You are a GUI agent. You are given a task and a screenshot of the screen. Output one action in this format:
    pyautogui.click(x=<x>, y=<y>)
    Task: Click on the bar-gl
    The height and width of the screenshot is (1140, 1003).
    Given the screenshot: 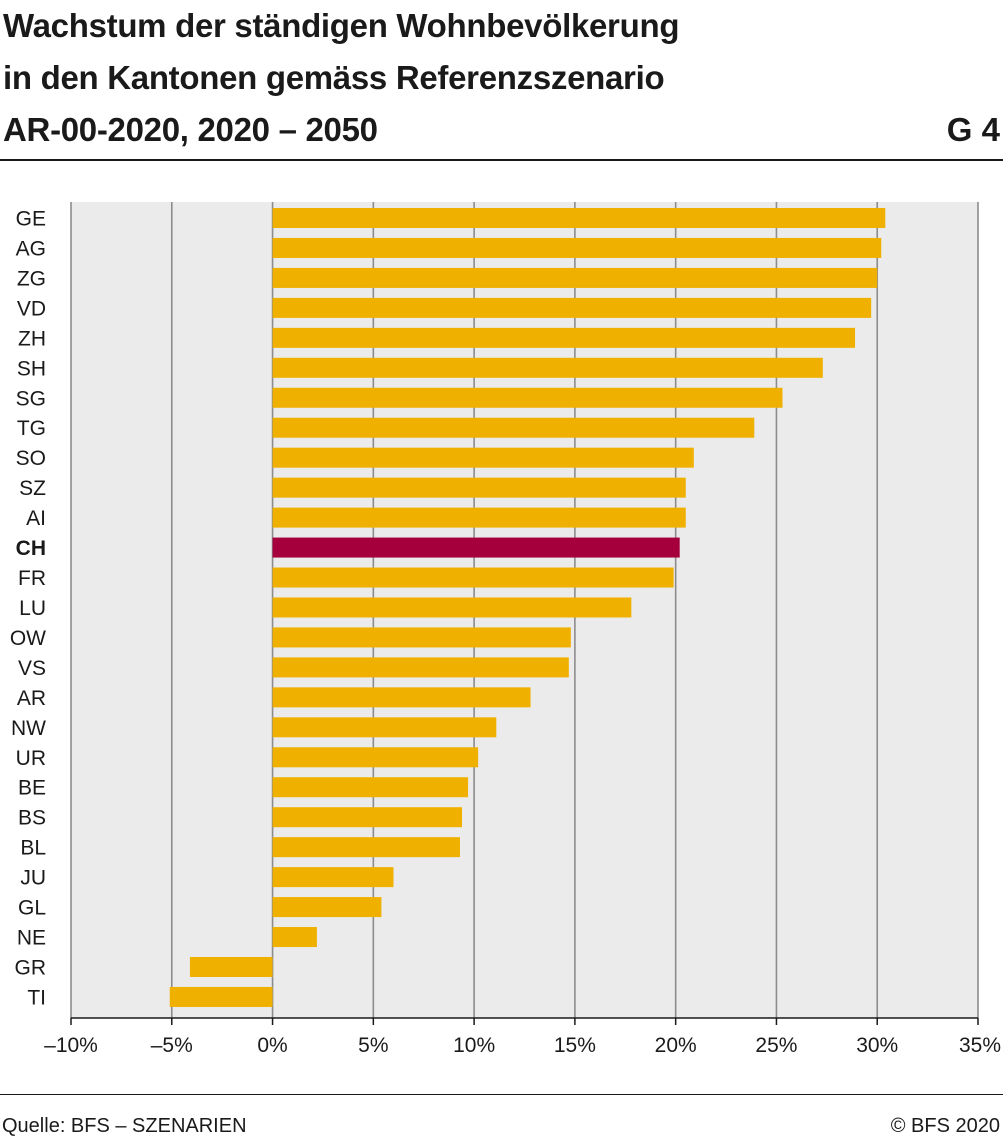 What is the action you would take?
    pyautogui.click(x=327, y=907)
    